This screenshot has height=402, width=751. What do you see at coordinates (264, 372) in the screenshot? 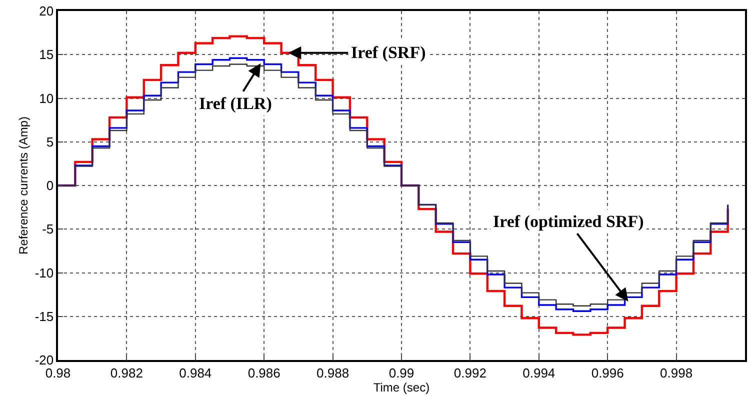
I see `x-tick-label: 0.986` at bounding box center [264, 372].